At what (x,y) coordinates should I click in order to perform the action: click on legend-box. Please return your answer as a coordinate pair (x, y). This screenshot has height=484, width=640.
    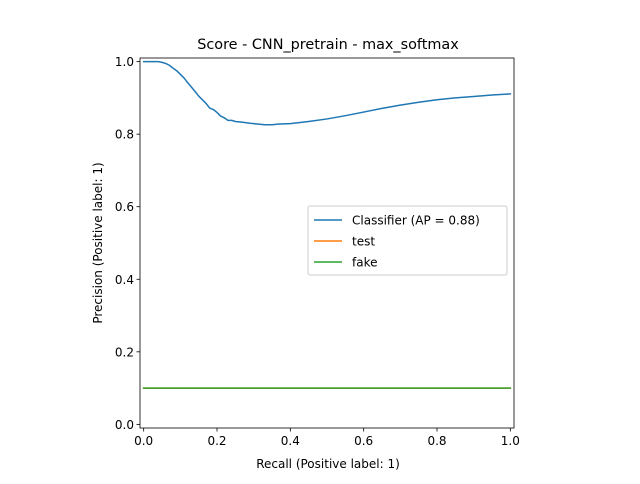
    Looking at the image, I should click on (407, 240).